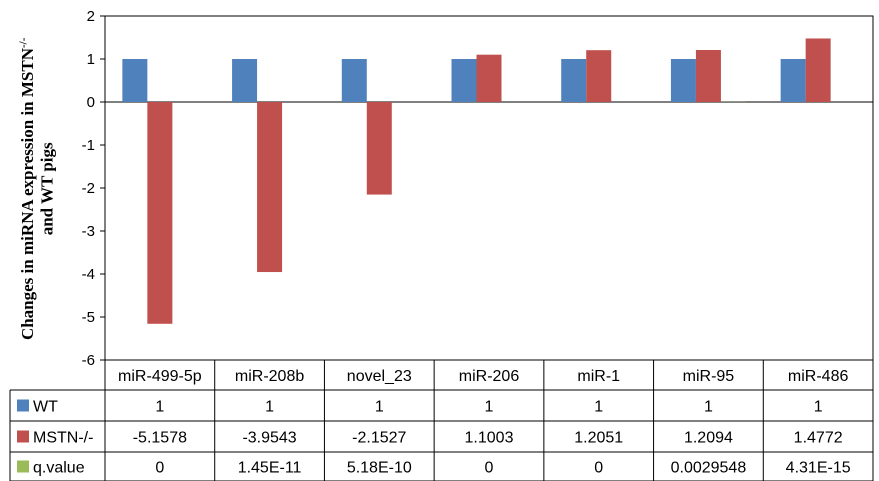  I want to click on bar-miR-95-WT, so click(683, 80).